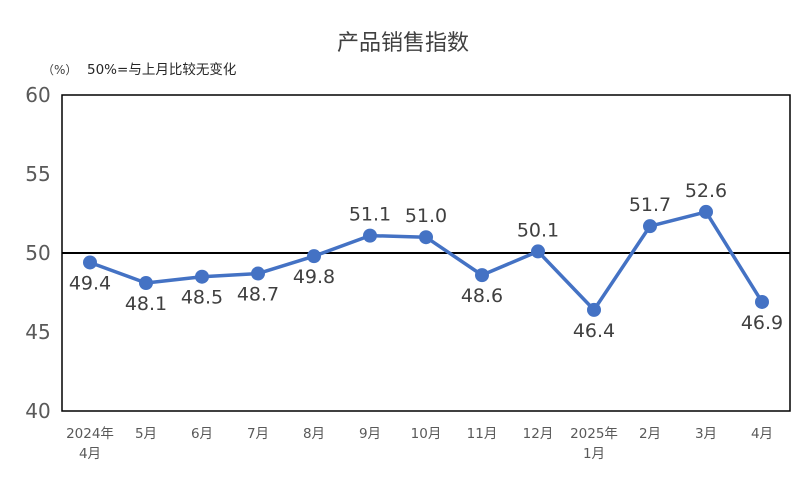 The height and width of the screenshot is (482, 806). Describe the element at coordinates (594, 434) in the screenshot. I see `x-tick-label-line: 2025年` at that location.